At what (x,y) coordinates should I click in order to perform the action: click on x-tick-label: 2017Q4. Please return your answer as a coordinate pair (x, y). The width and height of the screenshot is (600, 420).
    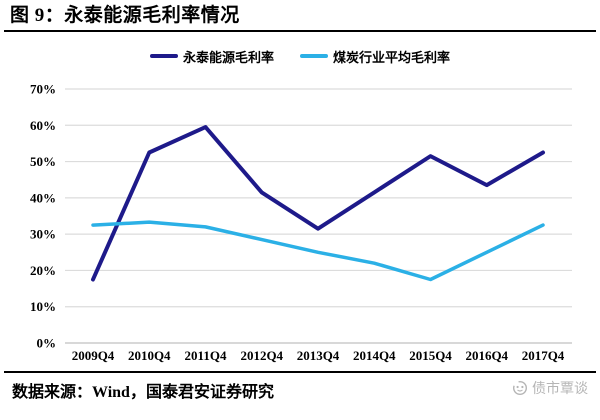
    Looking at the image, I should click on (543, 355).